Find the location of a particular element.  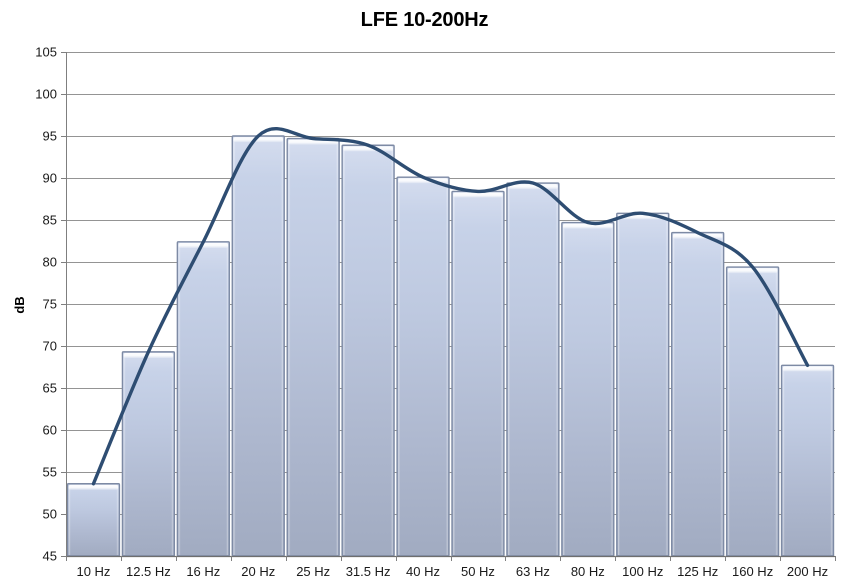

x-tick-label: 40 Hz is located at coordinates (423, 571).